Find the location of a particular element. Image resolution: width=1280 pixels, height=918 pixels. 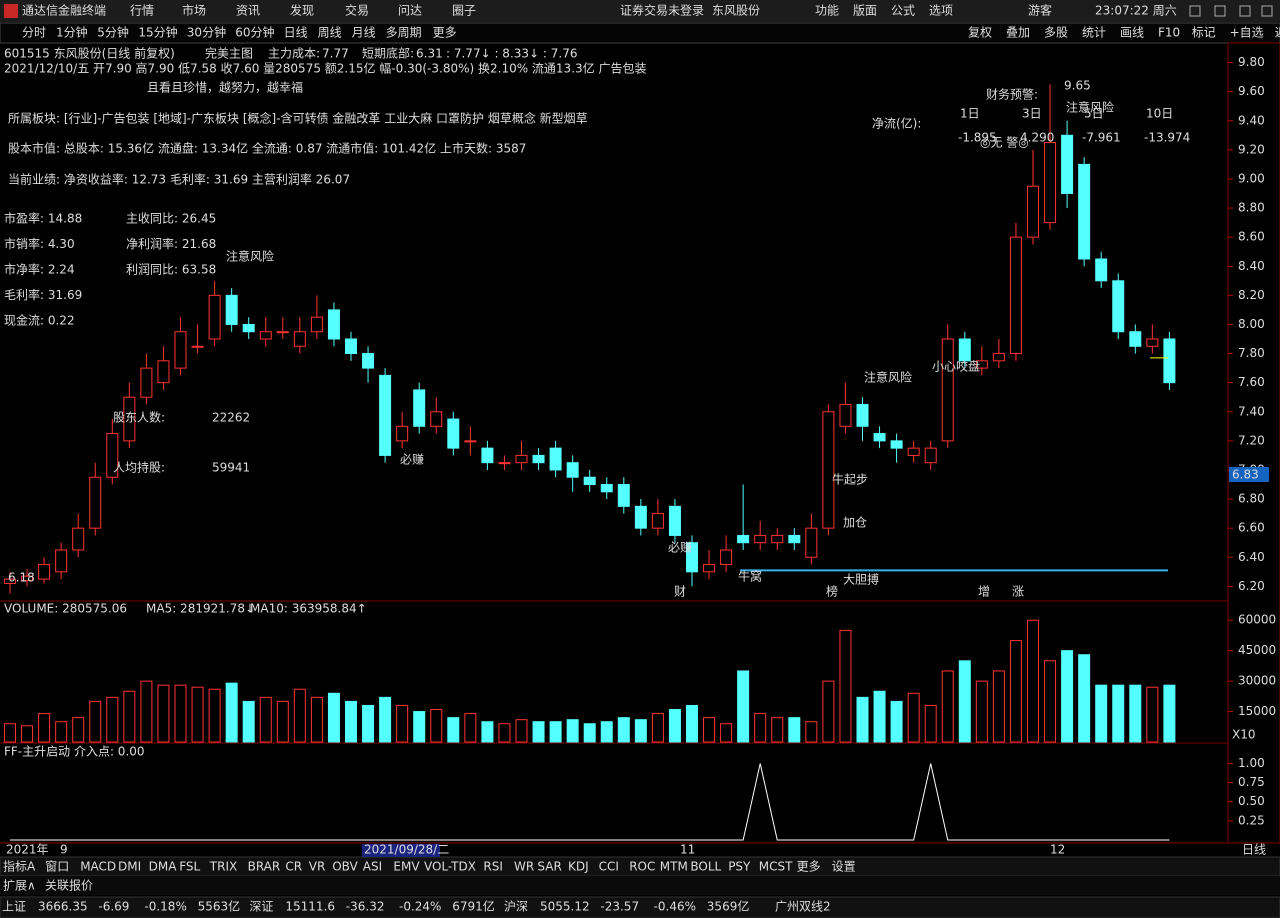

indicator-tab: EMV is located at coordinates (406, 867).